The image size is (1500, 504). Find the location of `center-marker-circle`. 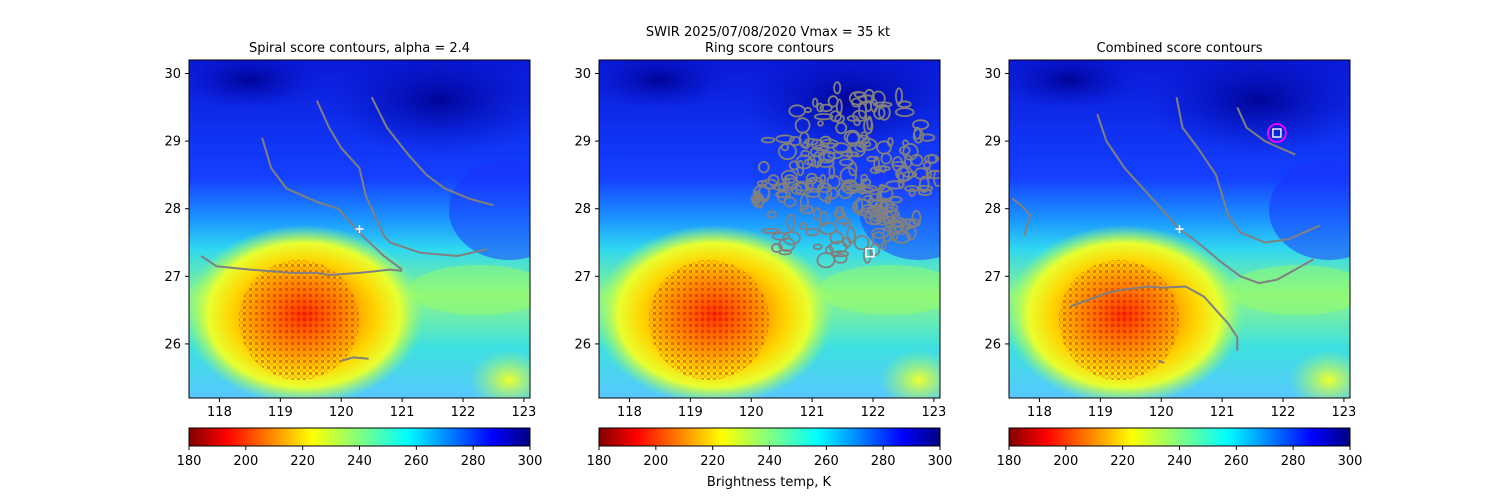

center-marker-circle is located at coordinates (1277, 133).